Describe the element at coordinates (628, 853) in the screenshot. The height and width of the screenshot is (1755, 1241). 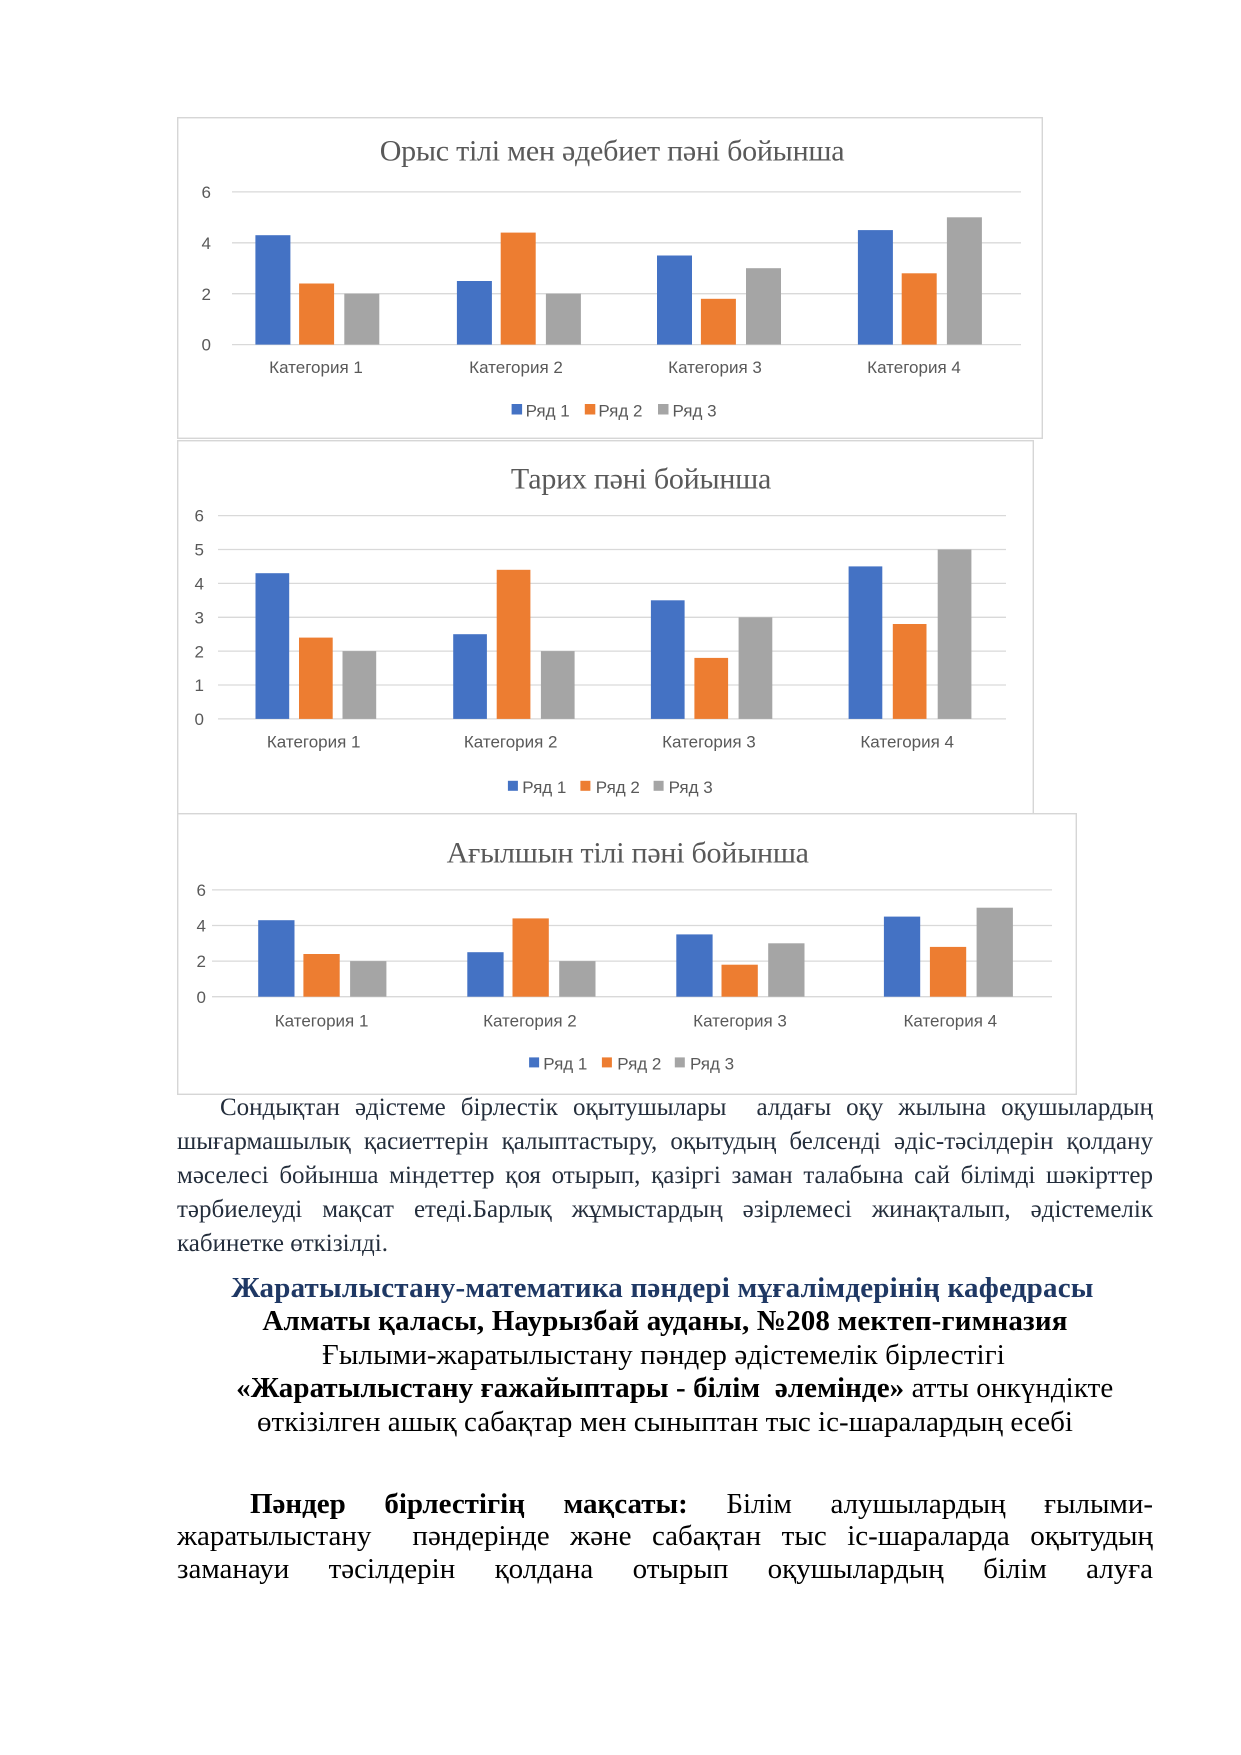
I see `svg-text: Ағылшын тілі пәні бойынша` at that location.